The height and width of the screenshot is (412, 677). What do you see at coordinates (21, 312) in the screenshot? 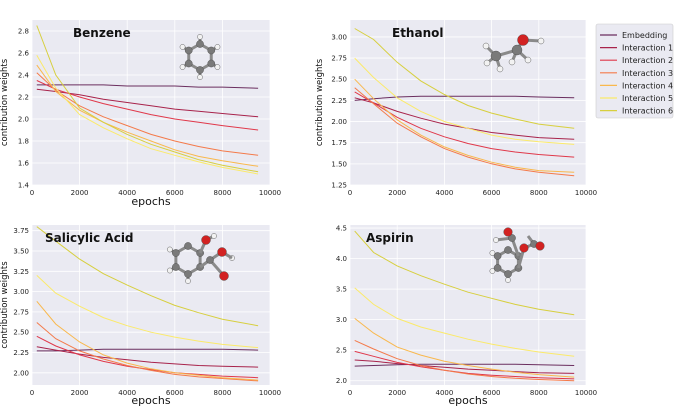
I see `y-tick-label: 2.75` at bounding box center [21, 312].